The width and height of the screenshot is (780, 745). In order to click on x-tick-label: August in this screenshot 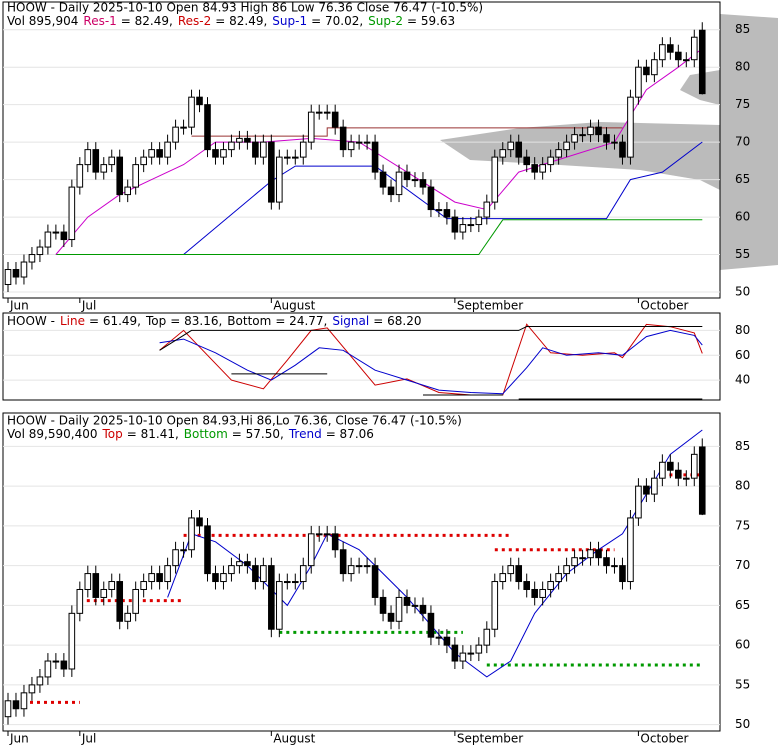, I will do `click(294, 738)`.